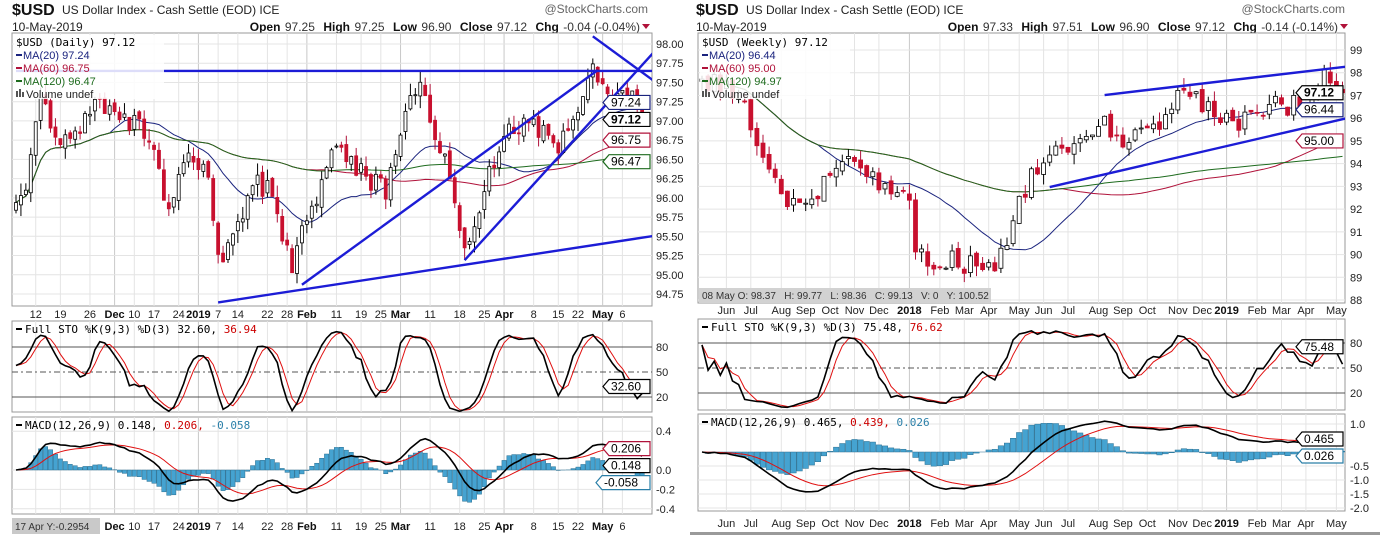 This screenshot has height=540, width=1380. What do you see at coordinates (534, 315) in the screenshot?
I see `date-axis-label: 8` at bounding box center [534, 315].